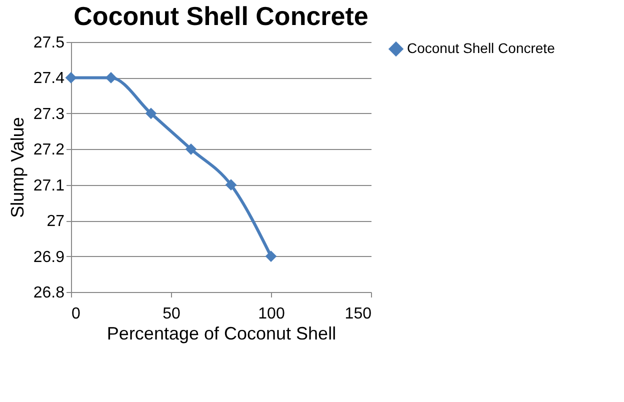 Image resolution: width=624 pixels, height=402 pixels. Describe the element at coordinates (55, 221) in the screenshot. I see `y-tick-label: 27` at that location.